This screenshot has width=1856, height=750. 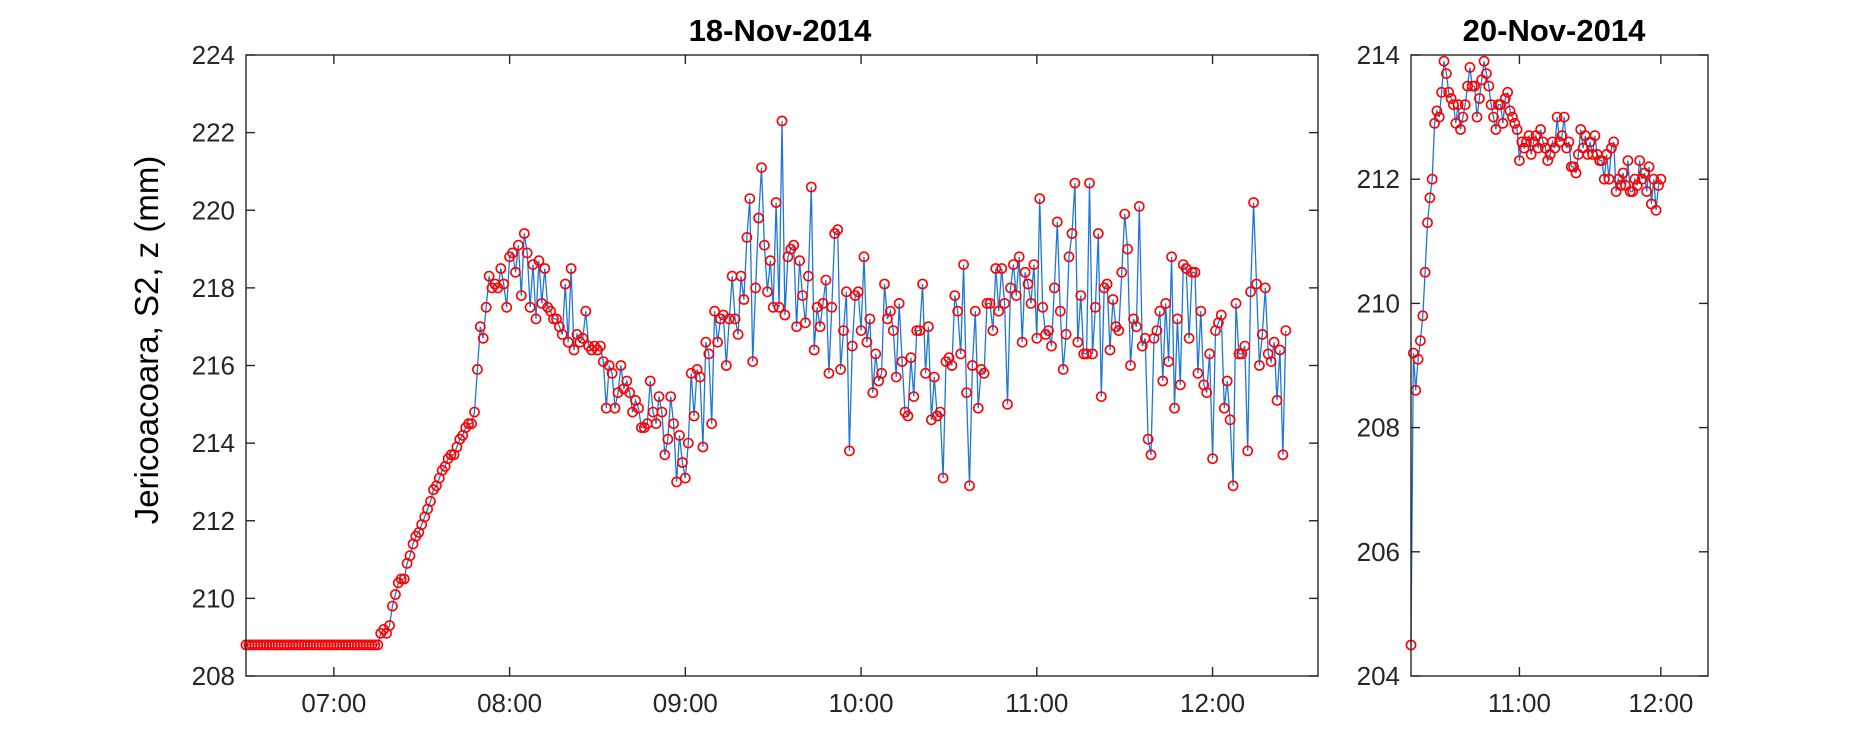 What do you see at coordinates (213, 133) in the screenshot?
I see `y-tick-label: 222` at bounding box center [213, 133].